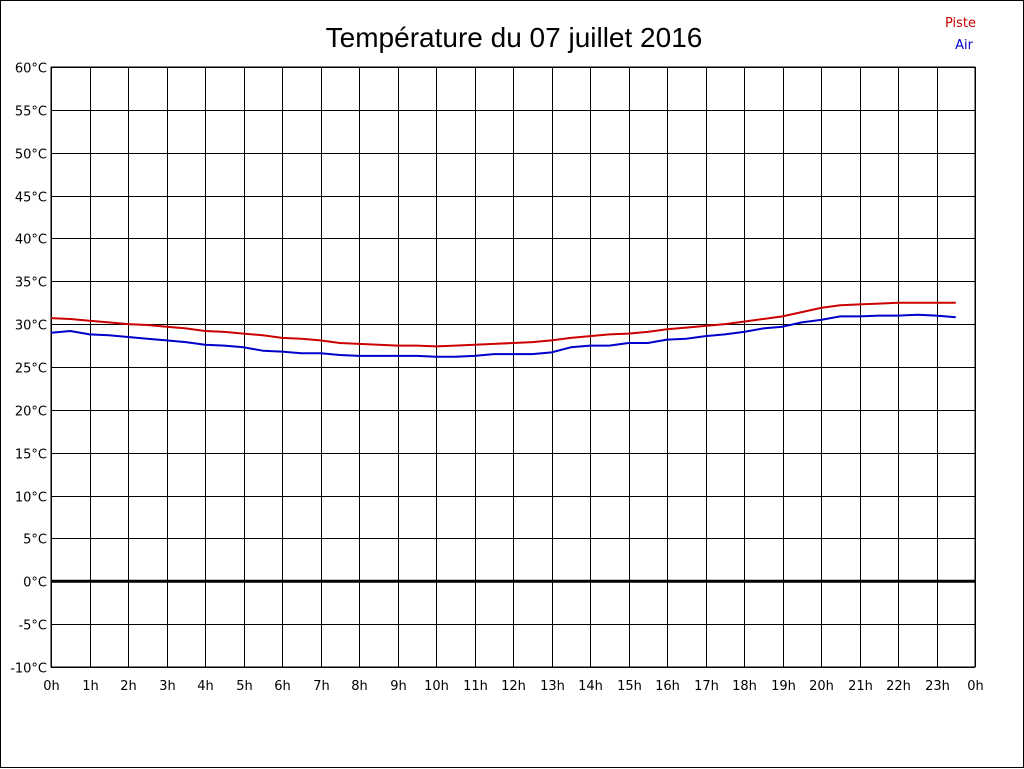 The width and height of the screenshot is (1024, 769). I want to click on x-tick-label: 12h, so click(513, 686).